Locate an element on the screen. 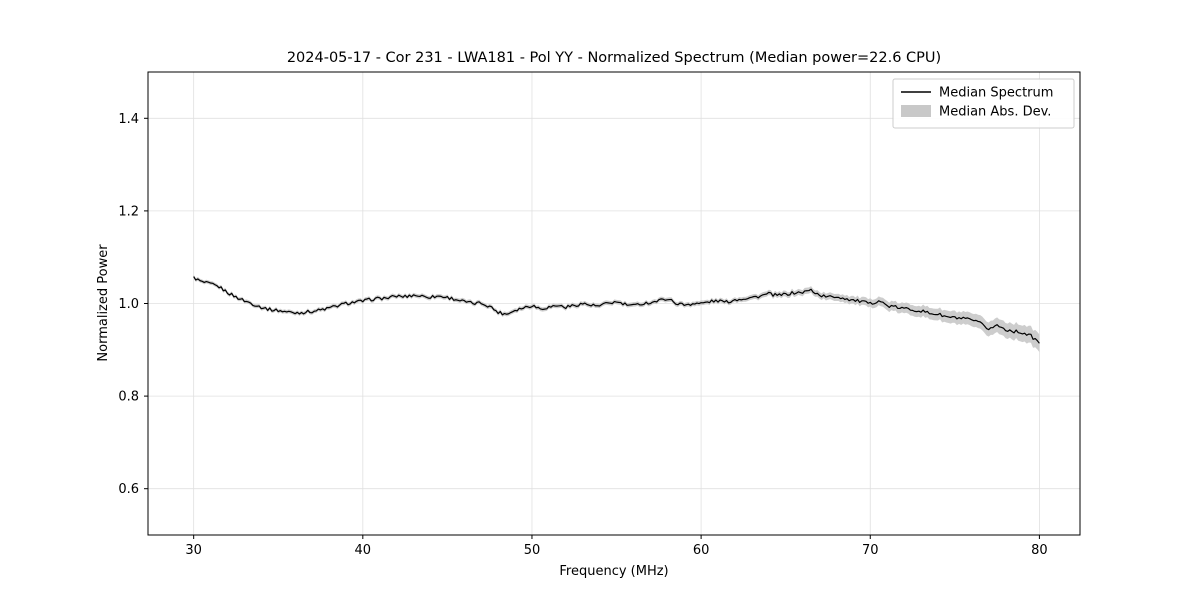 This screenshot has height=604, width=1200. y-tick-label: 1.4 is located at coordinates (128, 119).